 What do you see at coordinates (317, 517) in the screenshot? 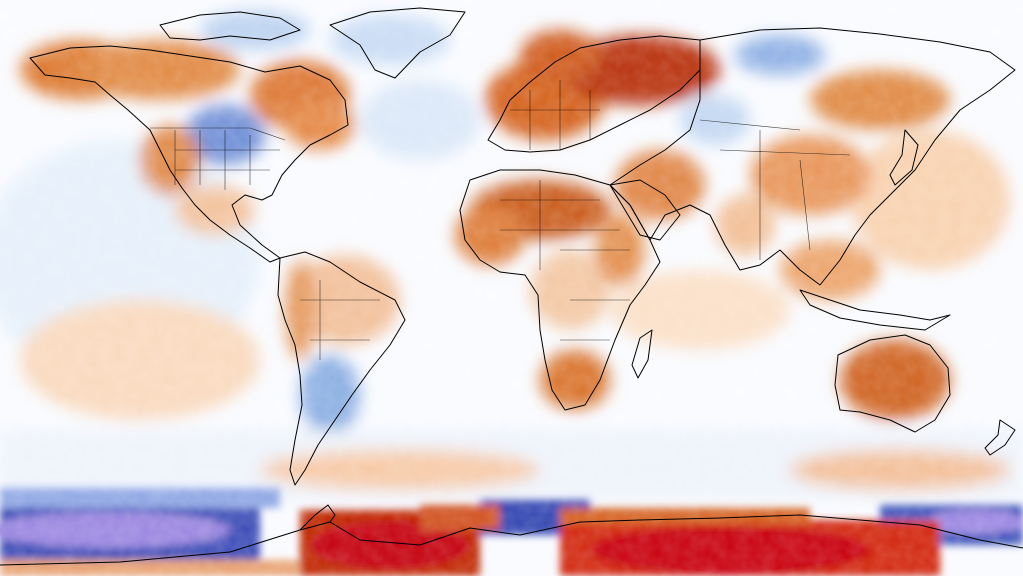
I see `antarctic-peninsula-outline` at bounding box center [317, 517].